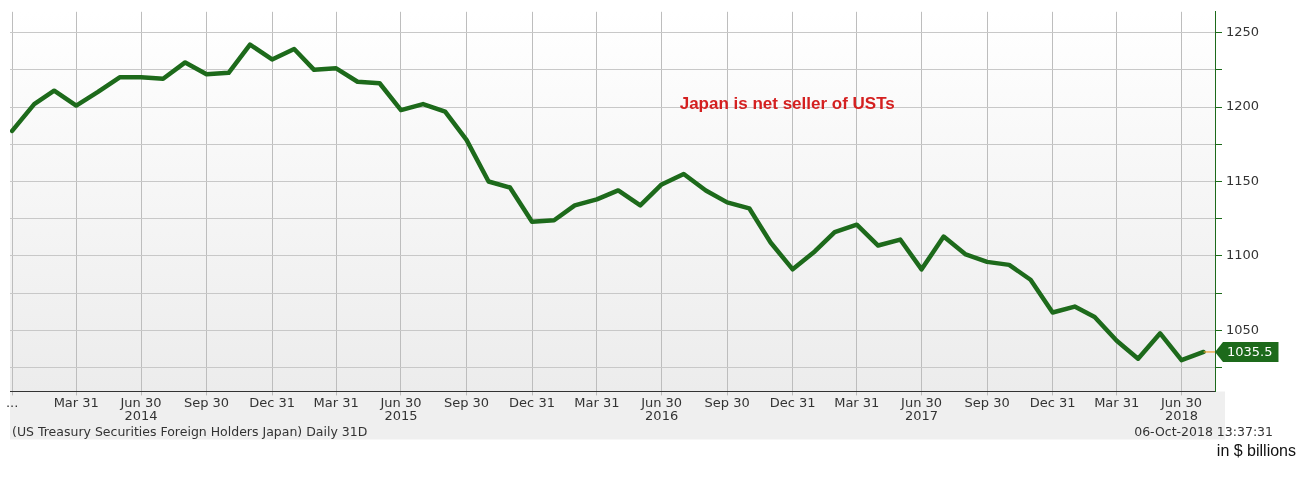 This screenshot has height=481, width=1309. What do you see at coordinates (922, 416) in the screenshot?
I see `text: 2017` at bounding box center [922, 416].